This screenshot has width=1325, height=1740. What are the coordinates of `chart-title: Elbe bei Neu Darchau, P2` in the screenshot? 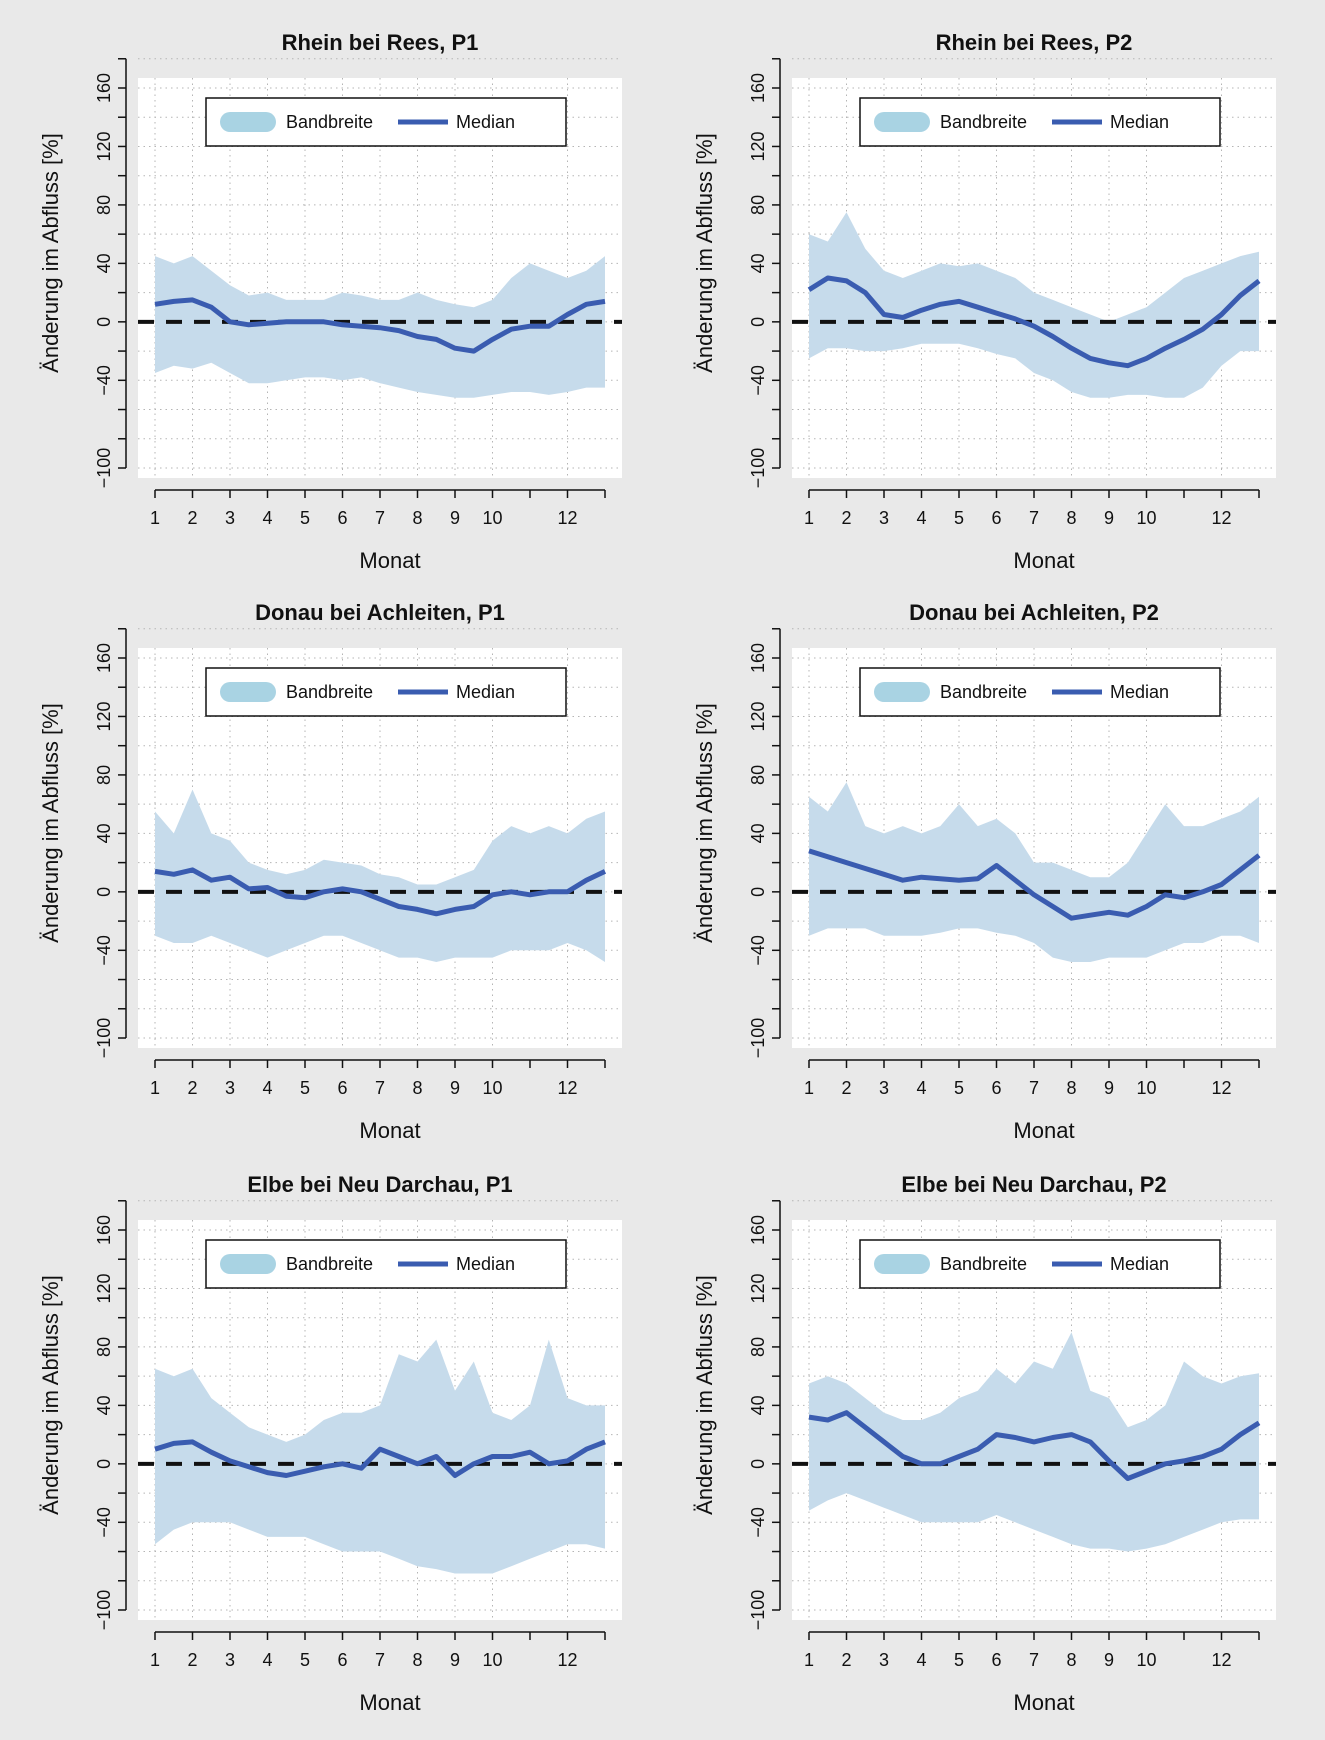 It's located at (1033, 1184).